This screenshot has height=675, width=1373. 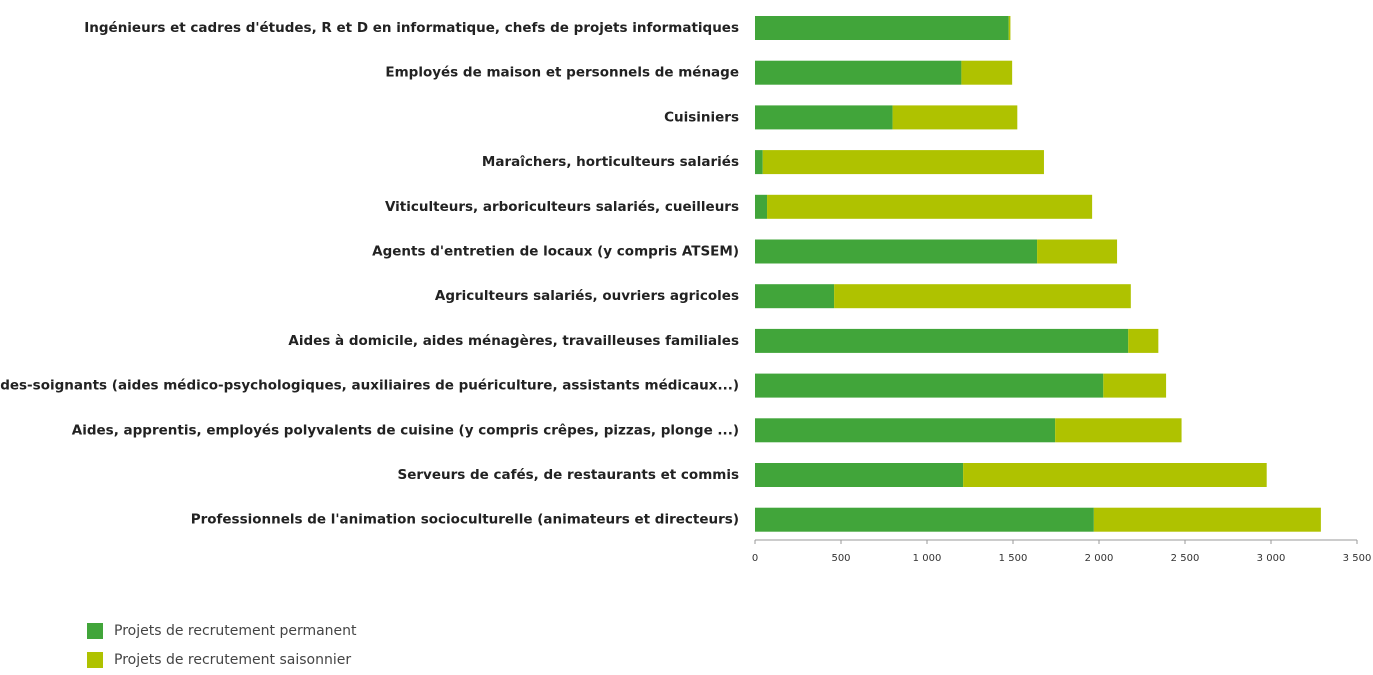 I want to click on x-tick-label: 1 500, so click(x=1013, y=558).